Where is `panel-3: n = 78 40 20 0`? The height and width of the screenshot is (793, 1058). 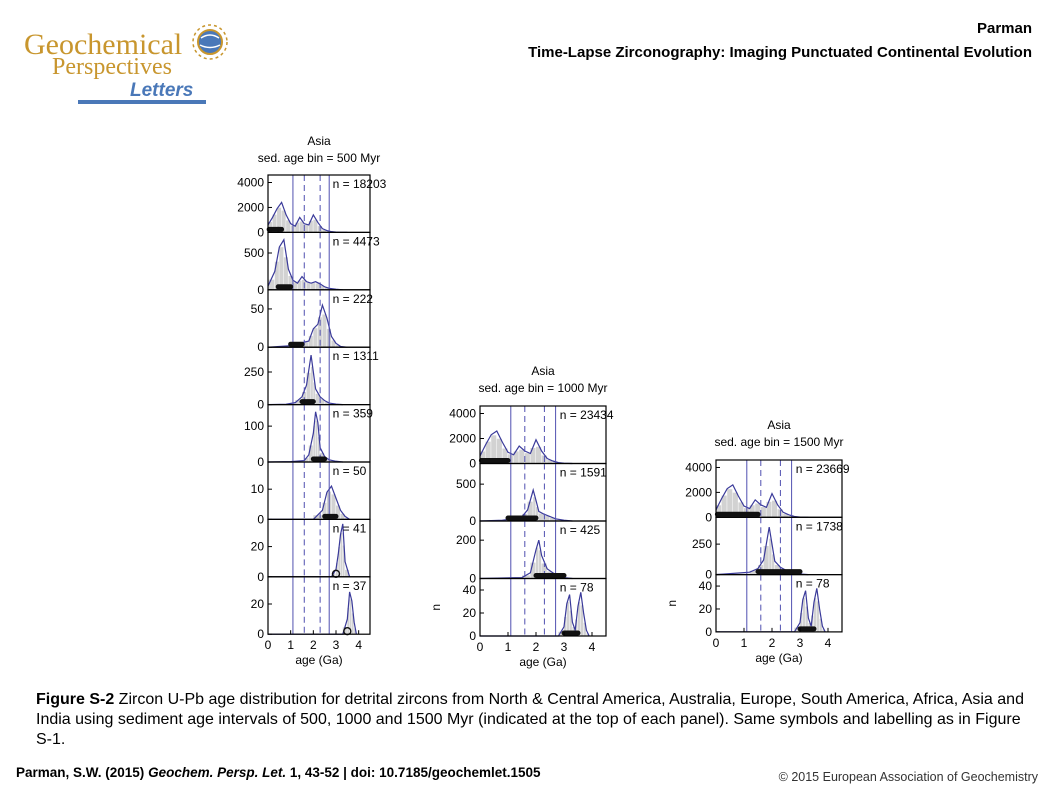 panel-3: n = 78 40 20 0 is located at coordinates (771, 606).